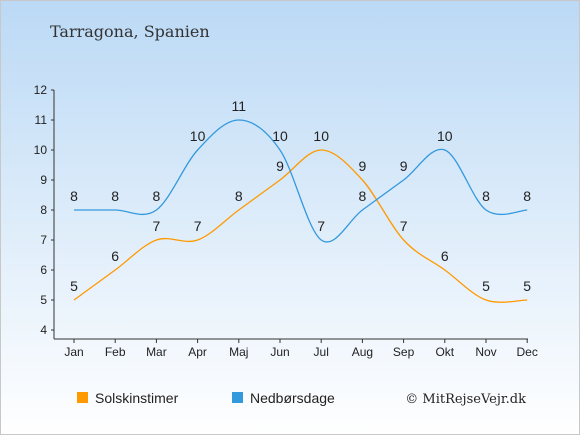 Image resolution: width=580 pixels, height=435 pixels. Describe the element at coordinates (321, 226) in the screenshot. I see `data-label-nedborsdage: 7` at that location.